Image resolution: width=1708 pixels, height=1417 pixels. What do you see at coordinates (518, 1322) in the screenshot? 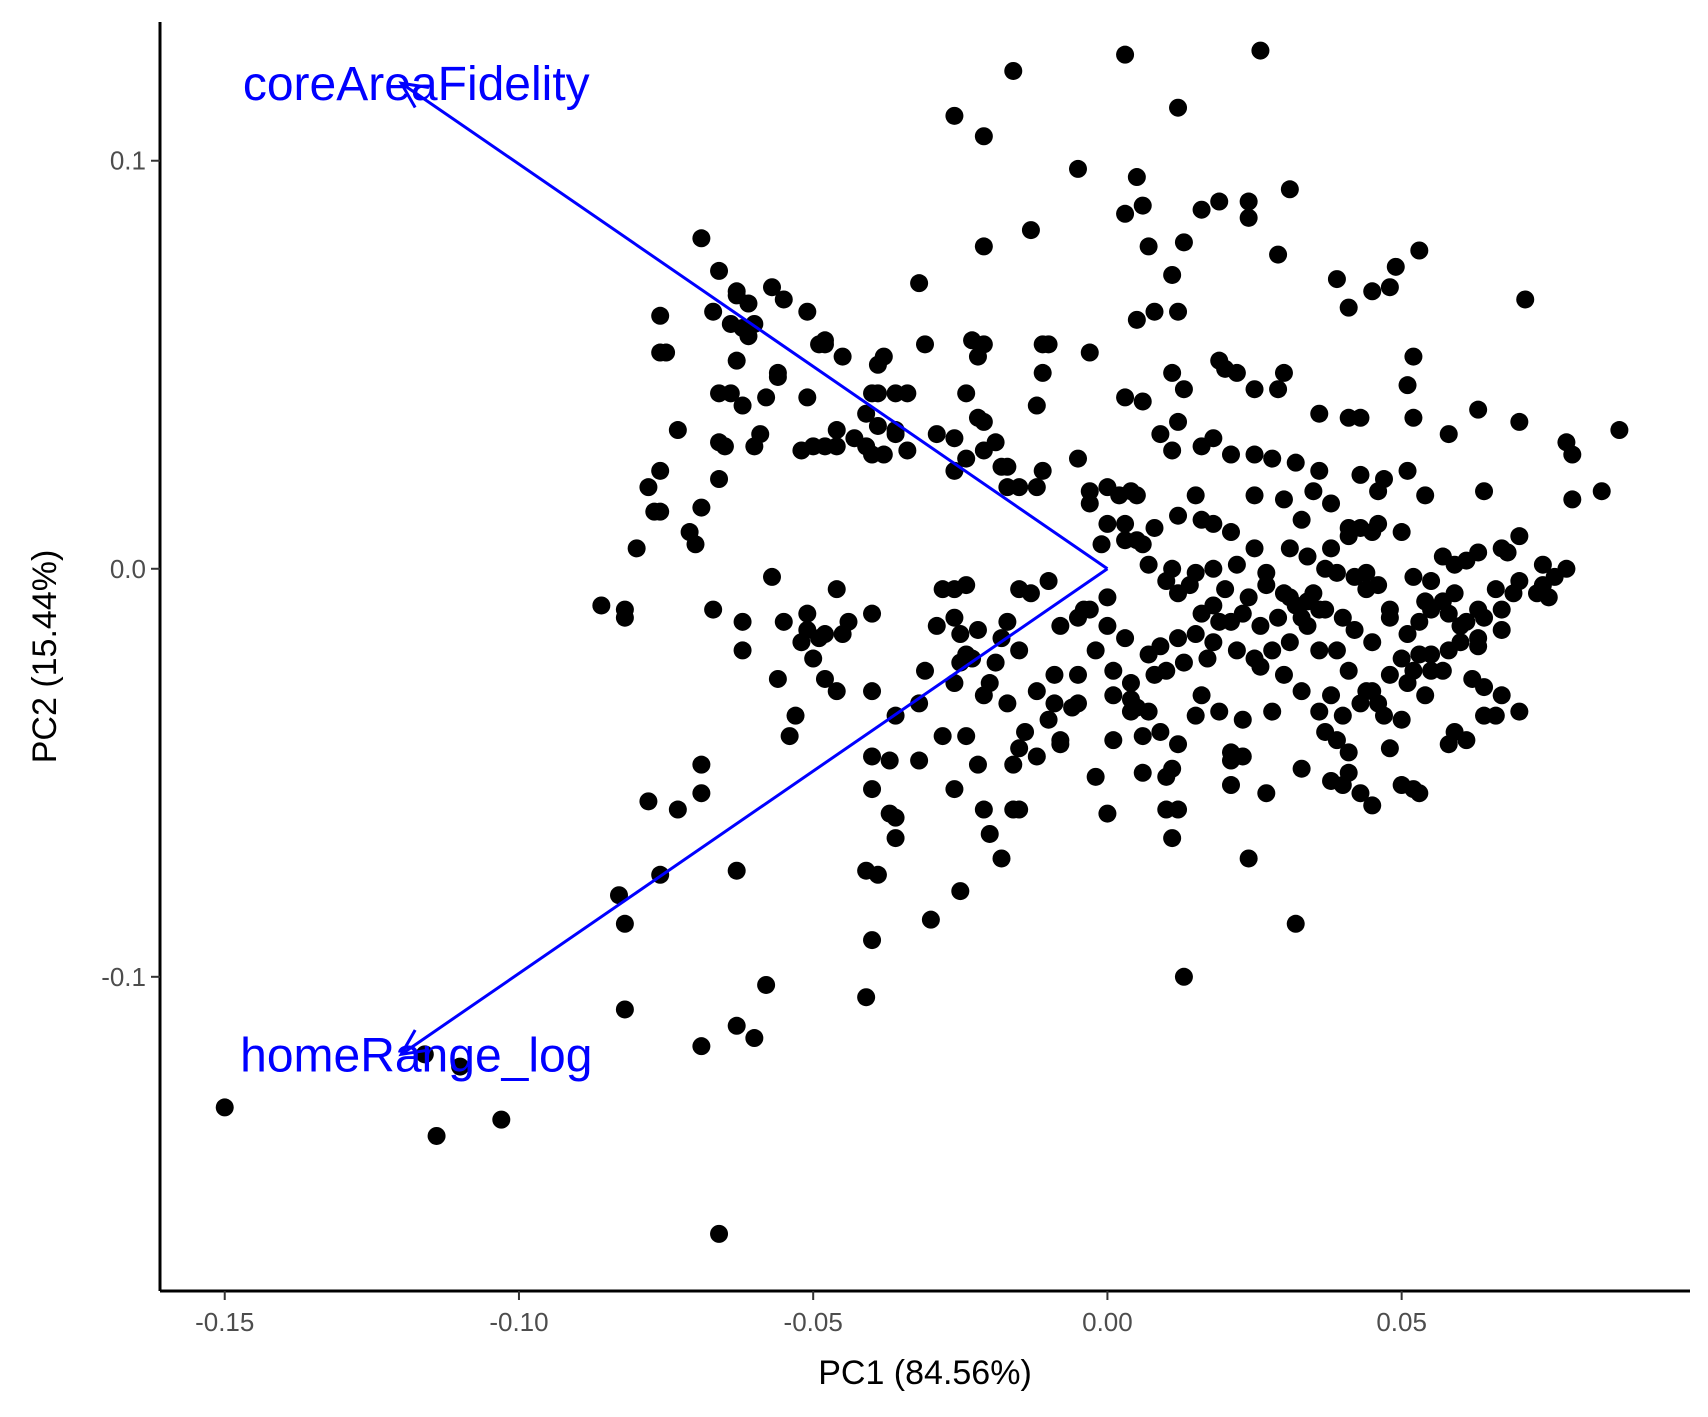
I see `x-tick-label: -0.10` at bounding box center [518, 1322].